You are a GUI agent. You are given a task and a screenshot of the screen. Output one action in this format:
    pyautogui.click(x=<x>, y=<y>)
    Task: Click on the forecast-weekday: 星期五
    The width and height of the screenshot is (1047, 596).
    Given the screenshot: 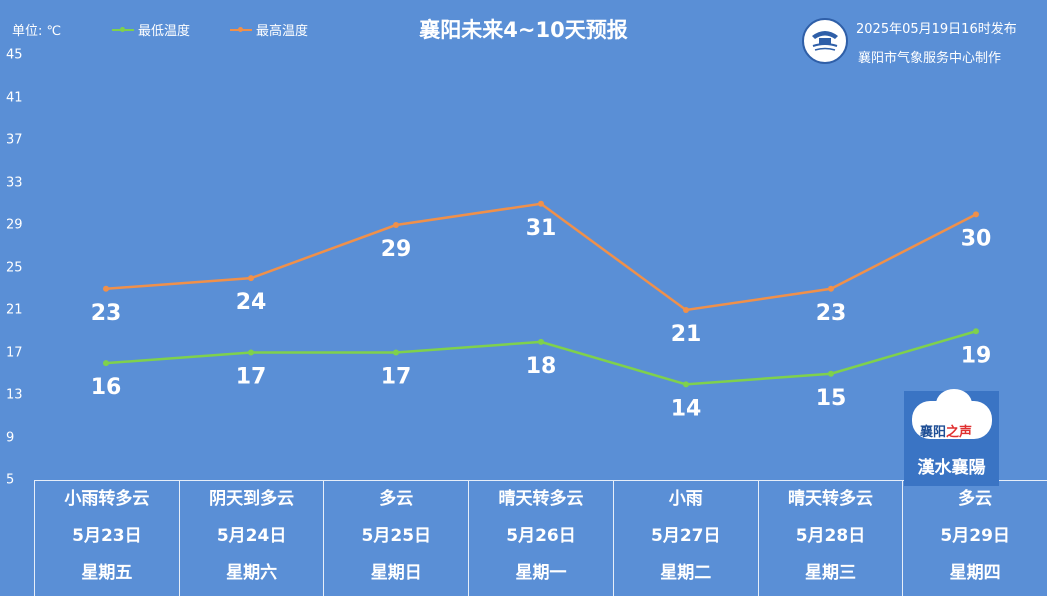 What is the action you would take?
    pyautogui.click(x=107, y=573)
    